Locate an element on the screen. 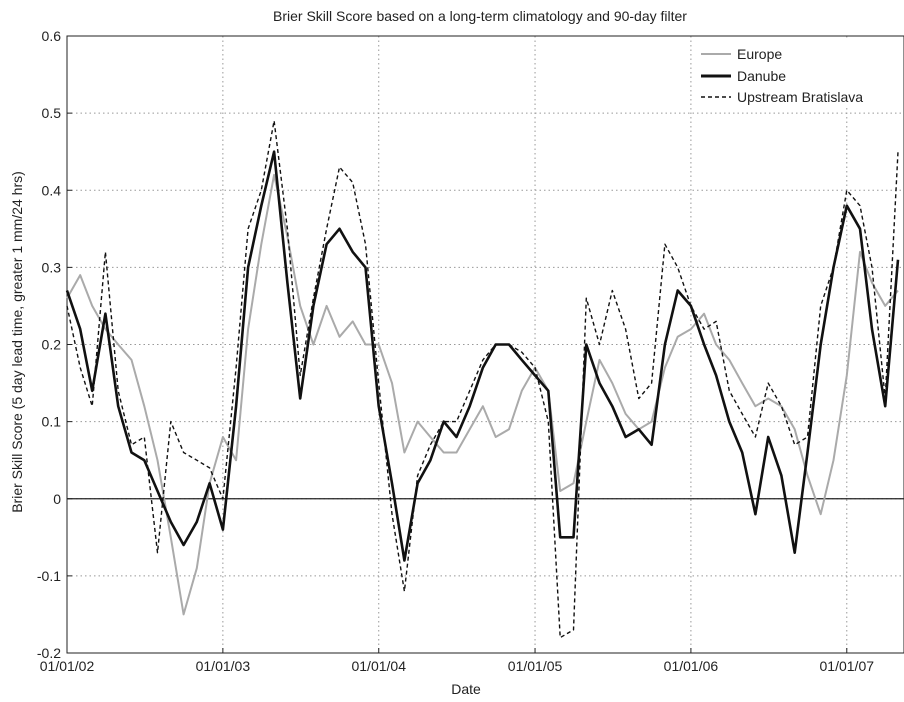 The height and width of the screenshot is (702, 904). x-tick-label: 01/01/06 is located at coordinates (691, 666).